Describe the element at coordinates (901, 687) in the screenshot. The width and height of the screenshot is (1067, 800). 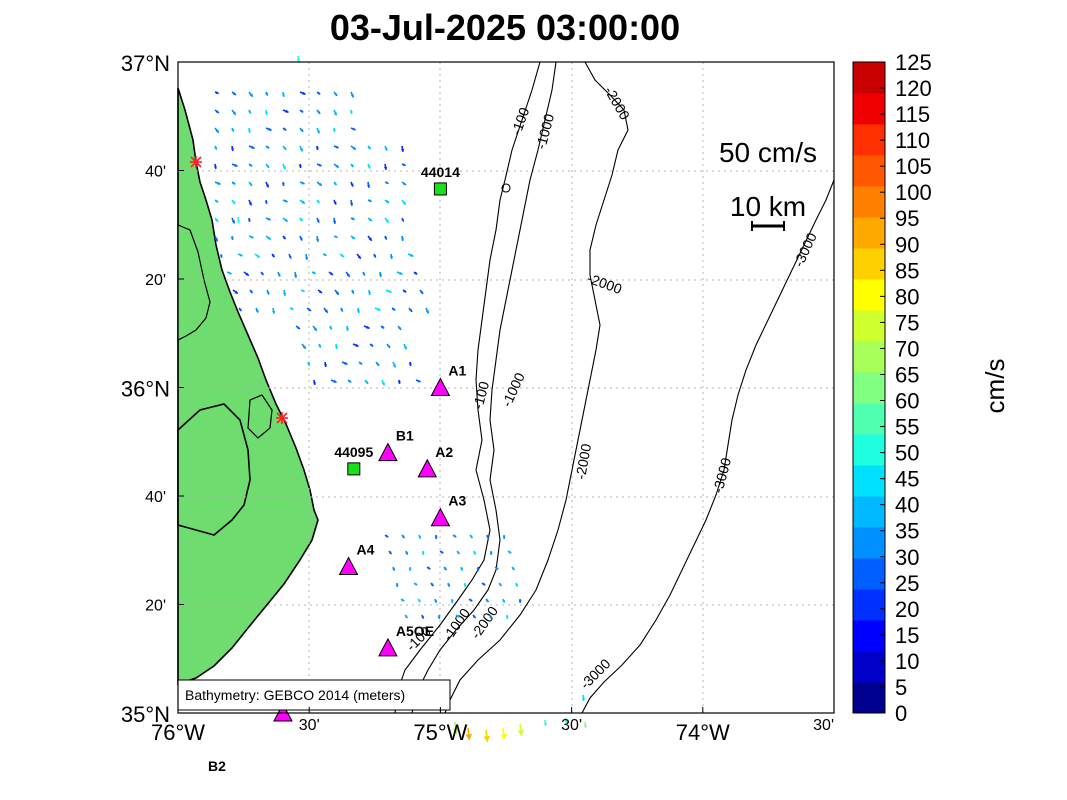
I see `colorbar-tick-label: 5` at that location.